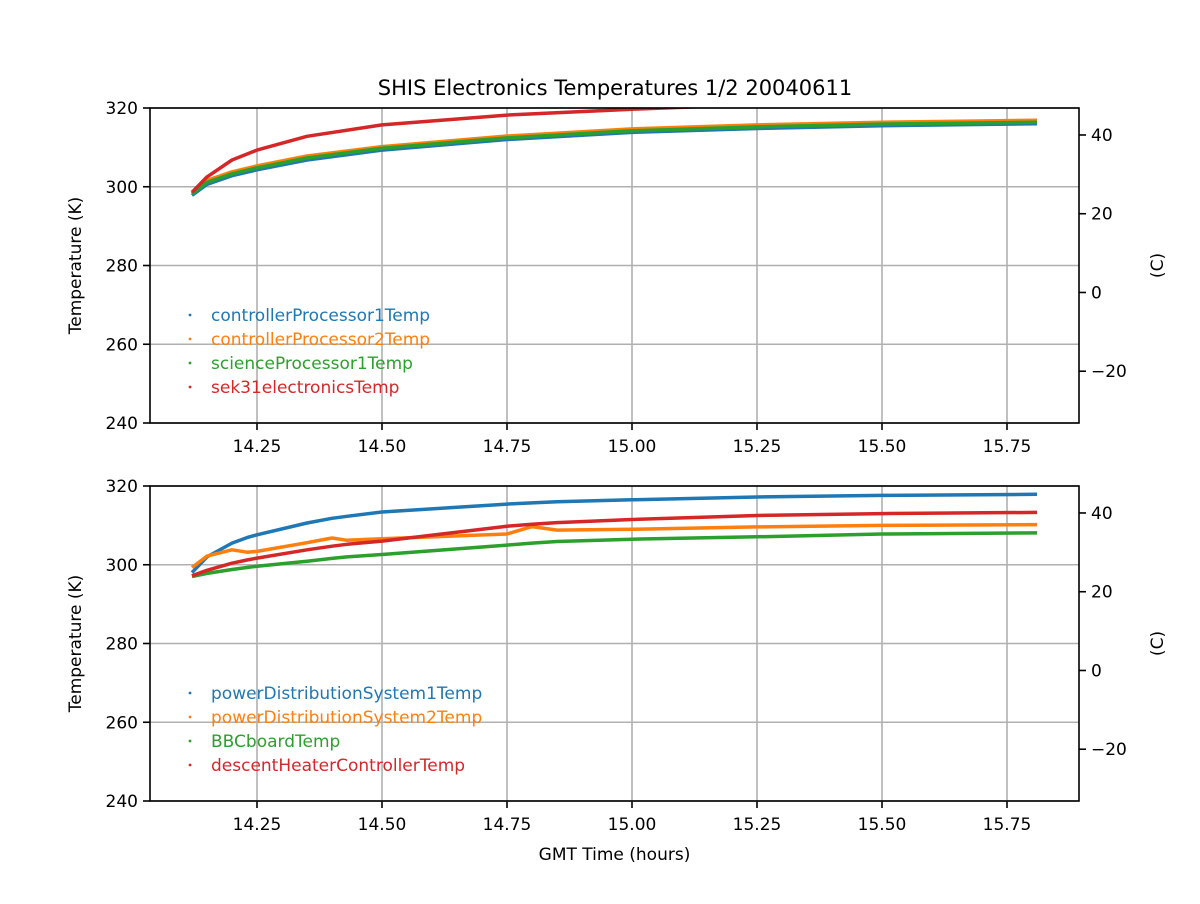  What do you see at coordinates (275, 742) in the screenshot?
I see `legend-entry: BBCboardTemp` at bounding box center [275, 742].